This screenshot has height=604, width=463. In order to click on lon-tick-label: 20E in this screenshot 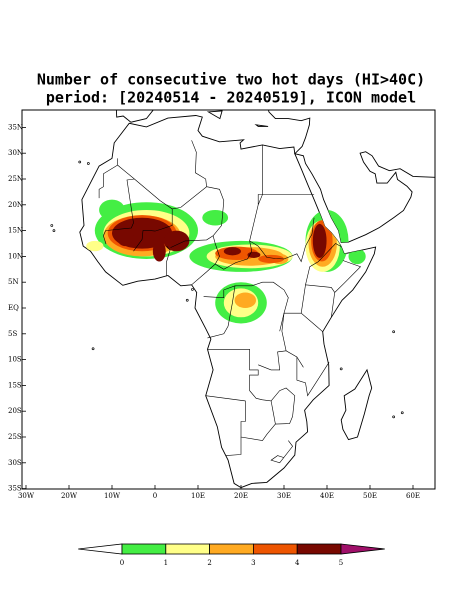, I will do `click(241, 496)`.